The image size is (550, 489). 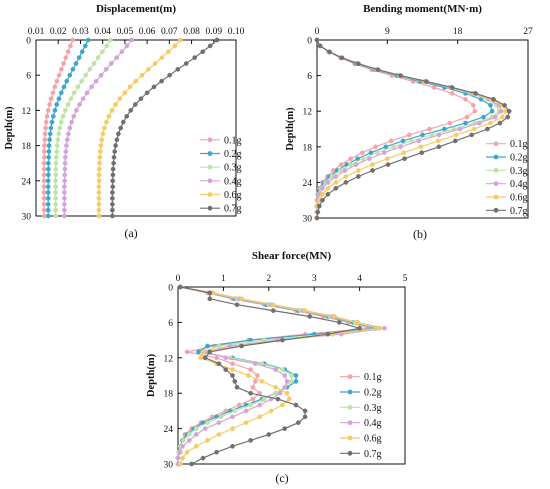 What do you see at coordinates (373, 393) in the screenshot?
I see `legend-item-0.2g: 0.2g` at bounding box center [373, 393].